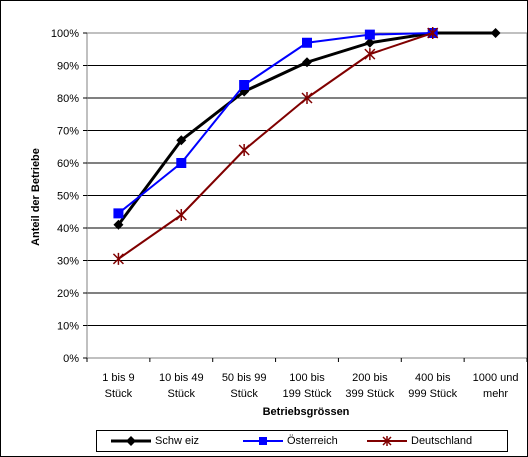  I want to click on x-tick-label: 100 bis, so click(307, 378).